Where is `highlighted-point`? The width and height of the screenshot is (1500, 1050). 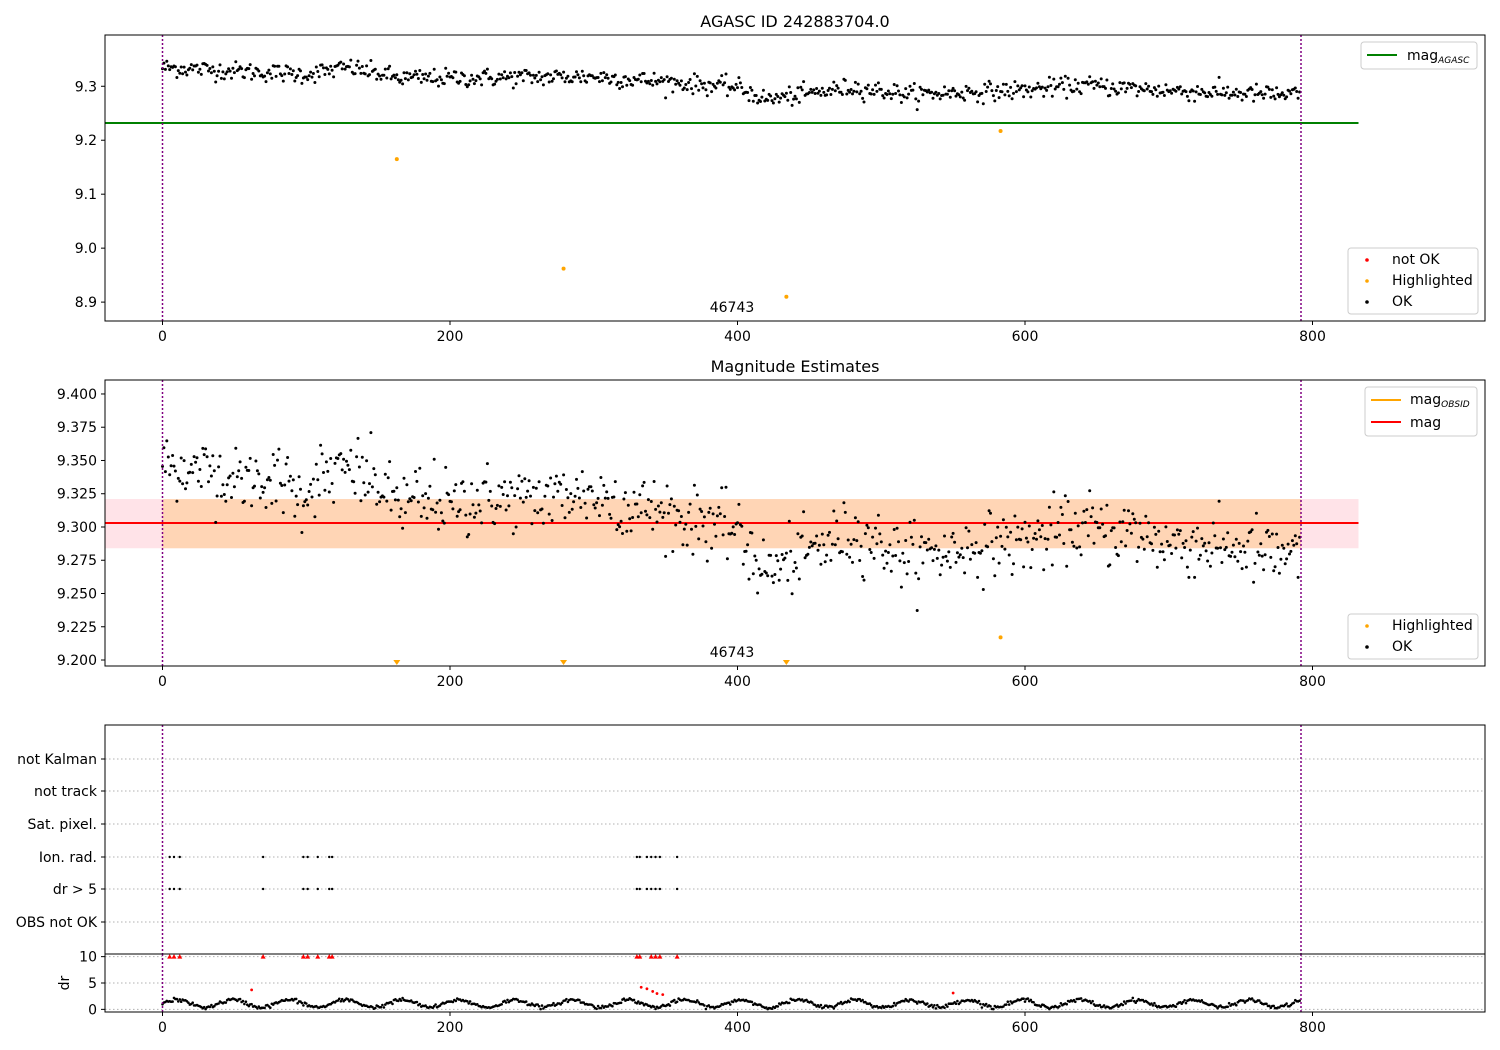
highlighted-point is located at coordinates (1000, 637).